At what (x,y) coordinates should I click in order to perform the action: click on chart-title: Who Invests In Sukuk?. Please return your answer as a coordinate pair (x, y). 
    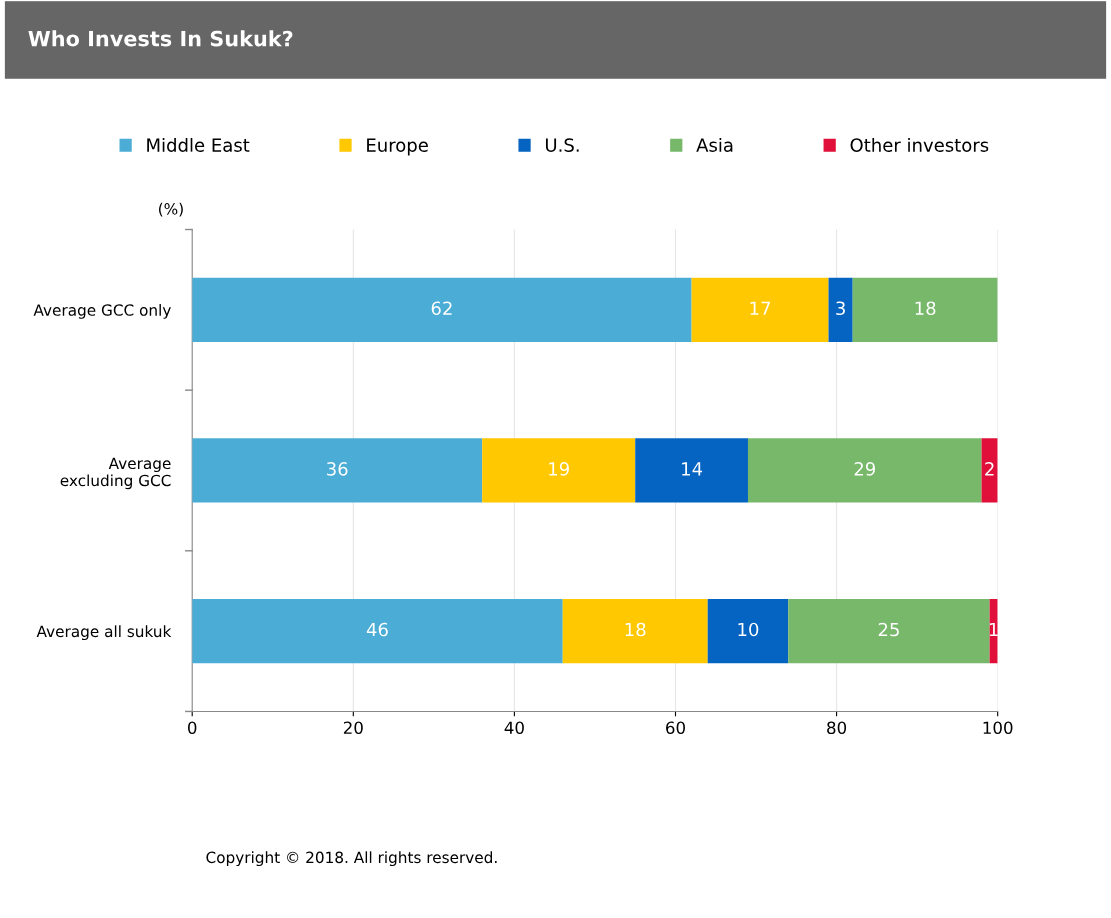
    Looking at the image, I should click on (160, 38).